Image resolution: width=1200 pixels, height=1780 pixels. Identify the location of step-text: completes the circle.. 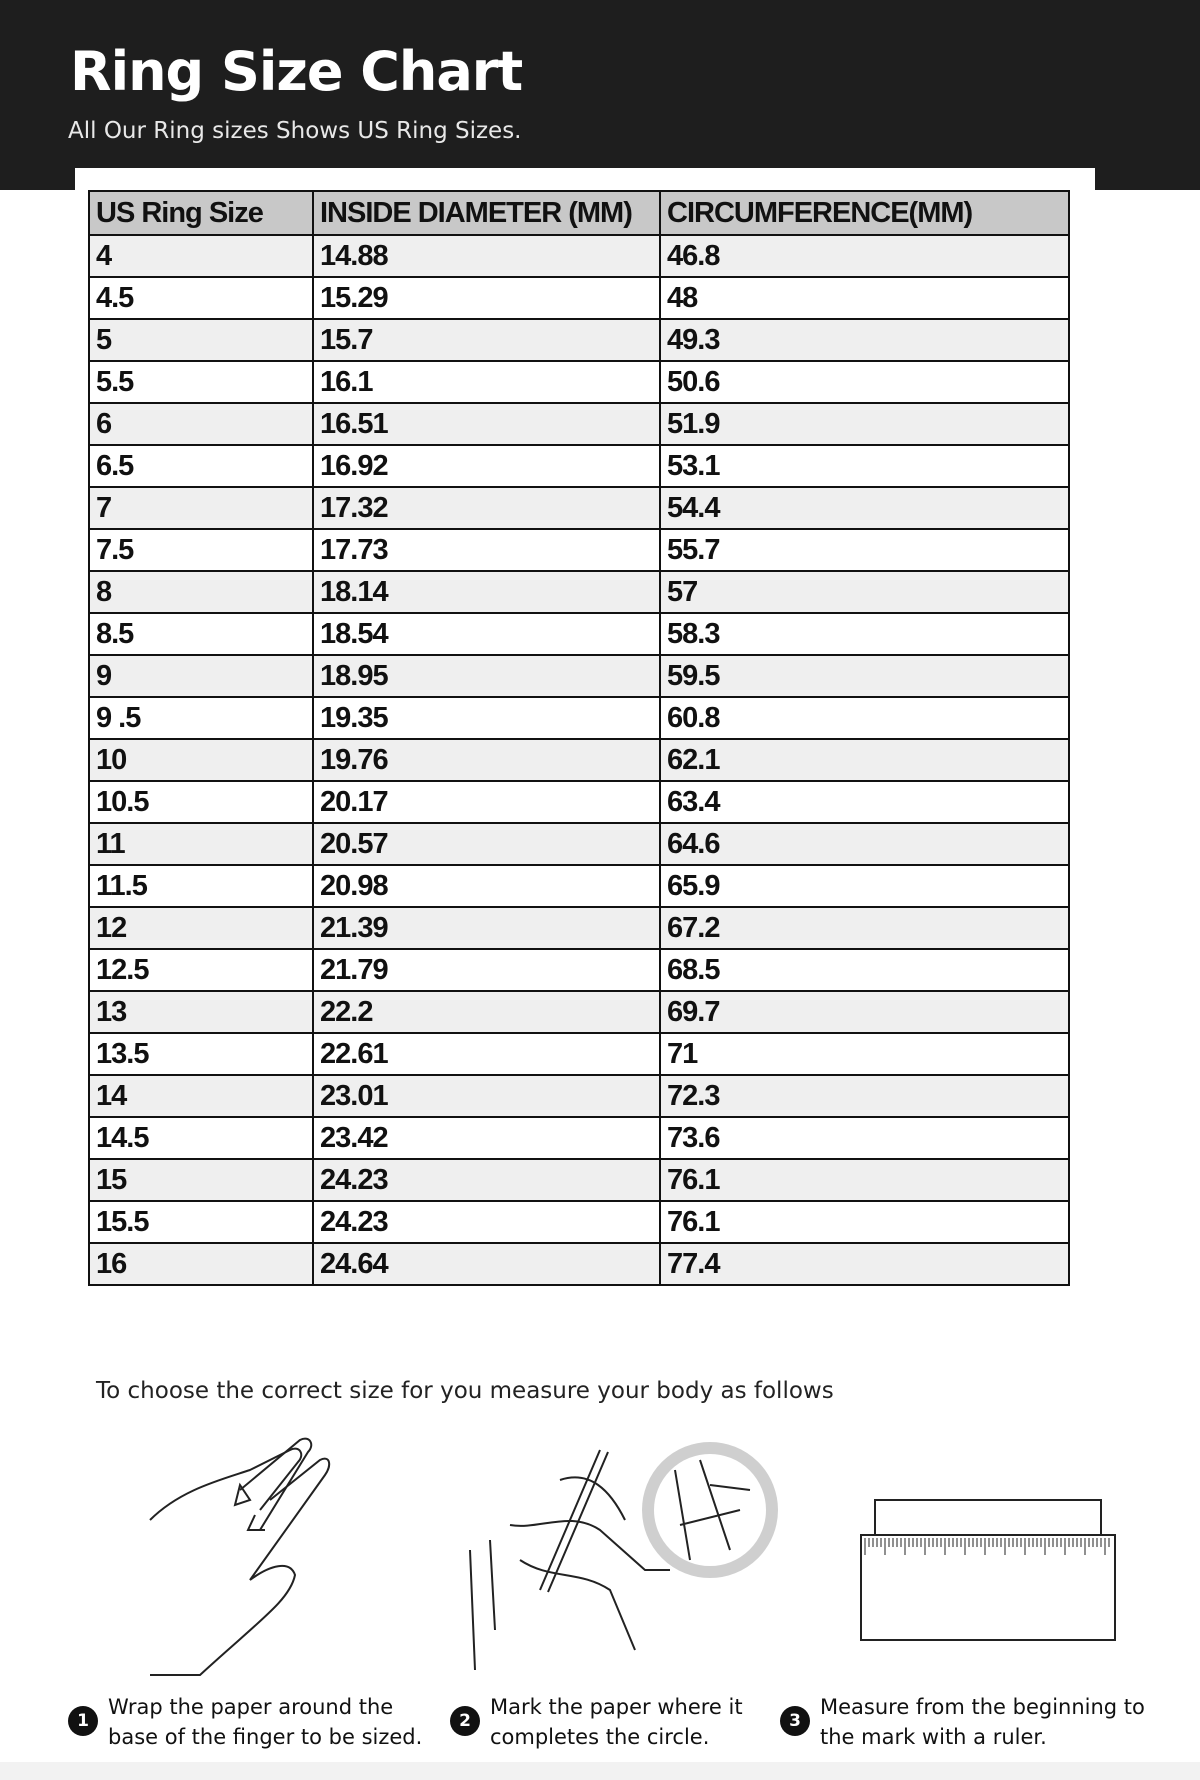
(600, 1737).